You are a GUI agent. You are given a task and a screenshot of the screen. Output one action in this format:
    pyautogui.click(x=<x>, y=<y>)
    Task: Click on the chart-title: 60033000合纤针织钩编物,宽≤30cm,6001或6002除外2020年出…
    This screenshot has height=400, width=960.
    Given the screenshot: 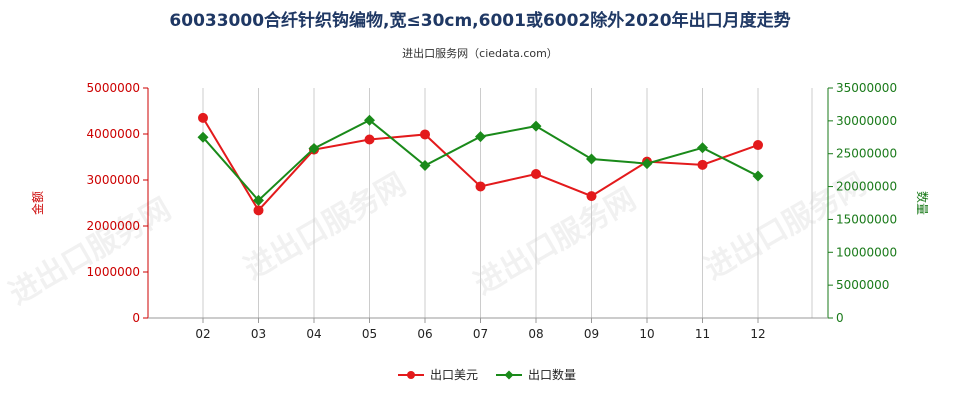 What is the action you would take?
    pyautogui.click(x=479, y=20)
    